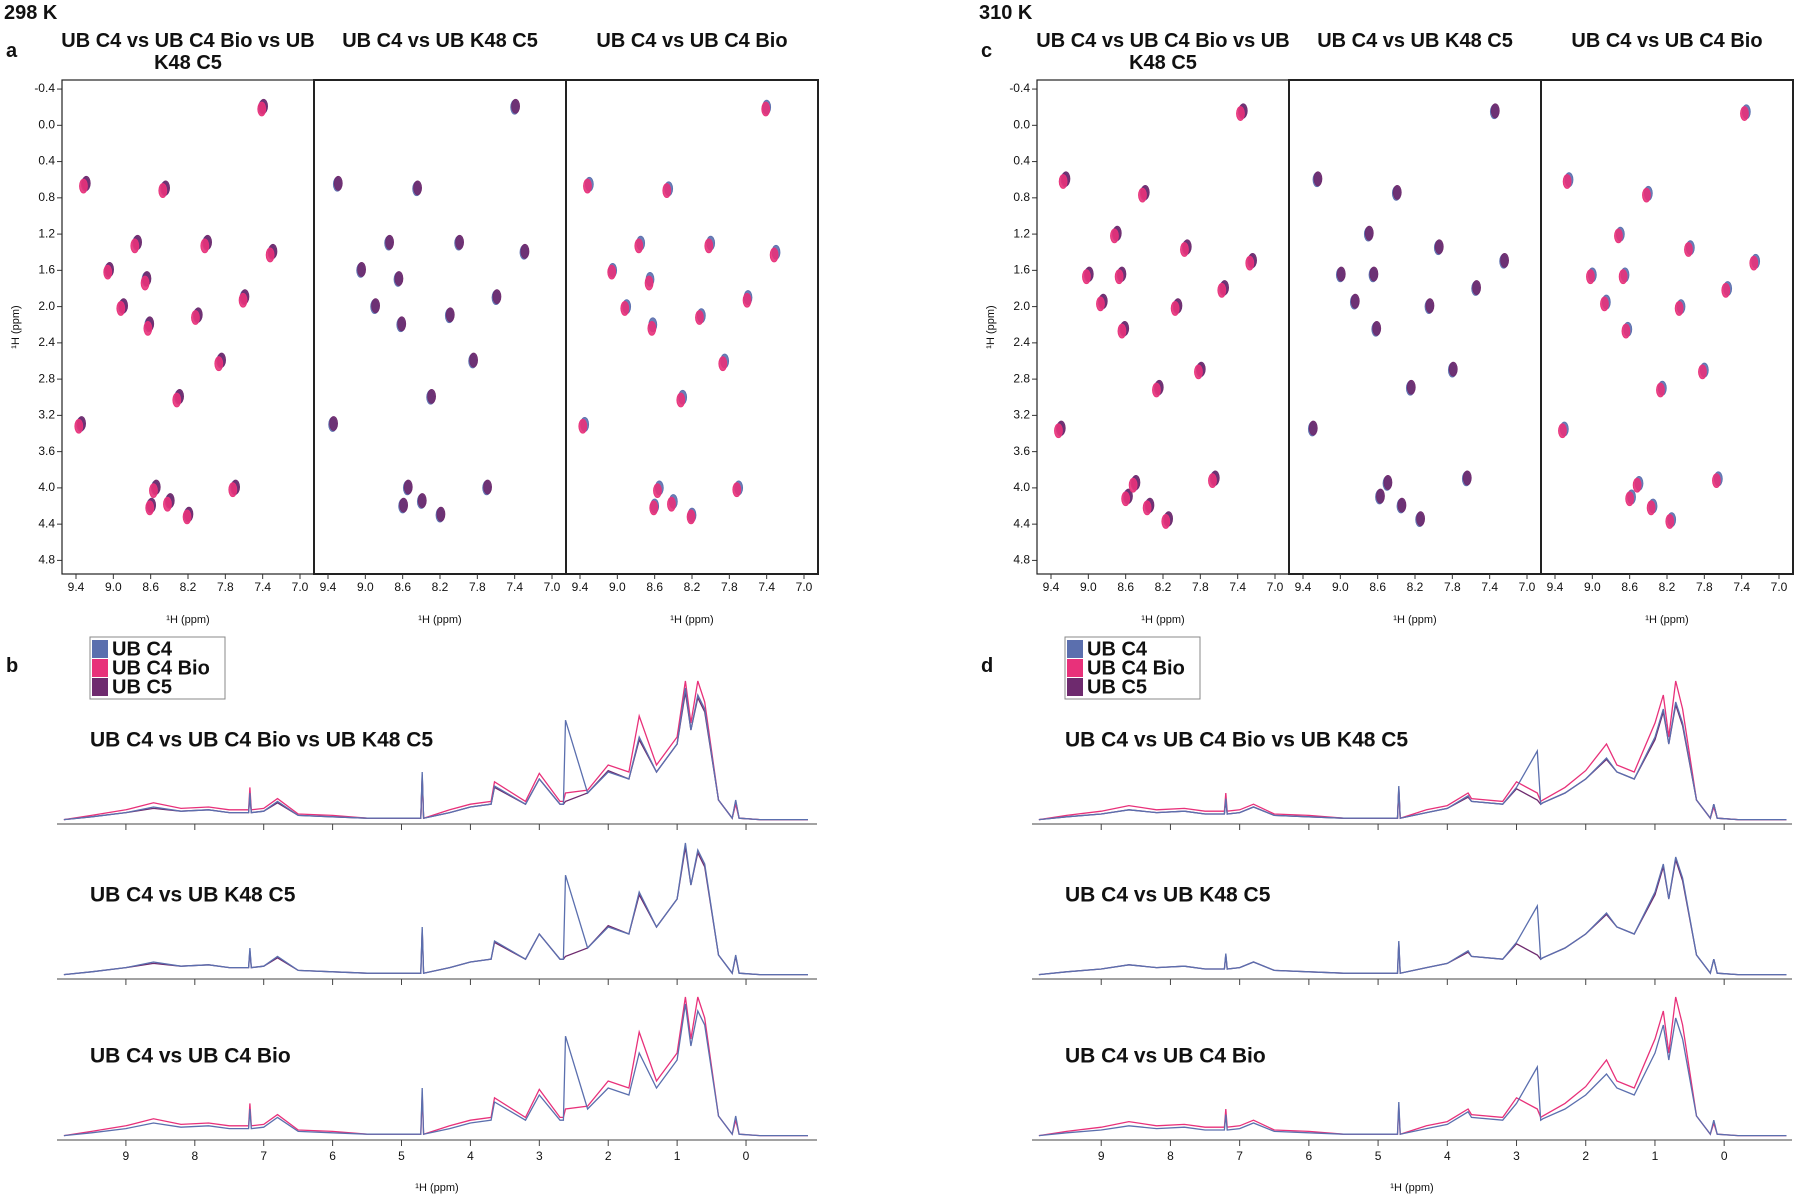 This screenshot has width=1800, height=1200. What do you see at coordinates (1237, 587) in the screenshot?
I see `x-tick-label: 7.4` at bounding box center [1237, 587].